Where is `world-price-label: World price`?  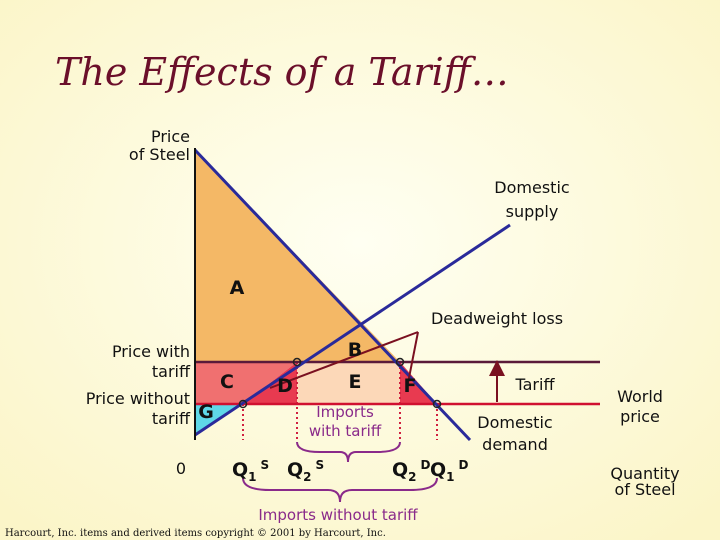
world-price-label: World price is located at coordinates (640, 406).